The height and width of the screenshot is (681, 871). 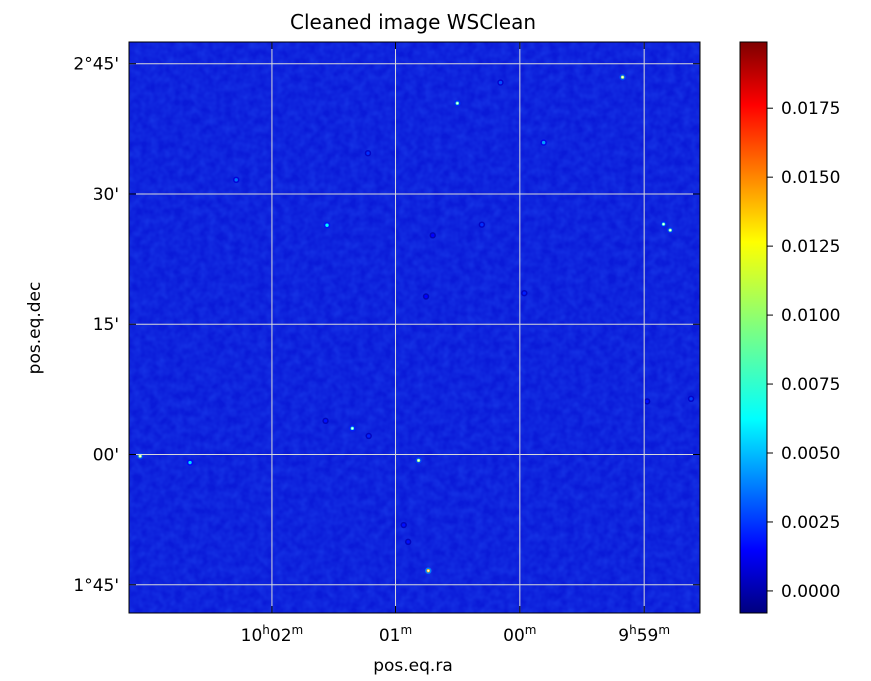 I want to click on colorbar-tick-label: 0.0000, so click(x=810, y=592).